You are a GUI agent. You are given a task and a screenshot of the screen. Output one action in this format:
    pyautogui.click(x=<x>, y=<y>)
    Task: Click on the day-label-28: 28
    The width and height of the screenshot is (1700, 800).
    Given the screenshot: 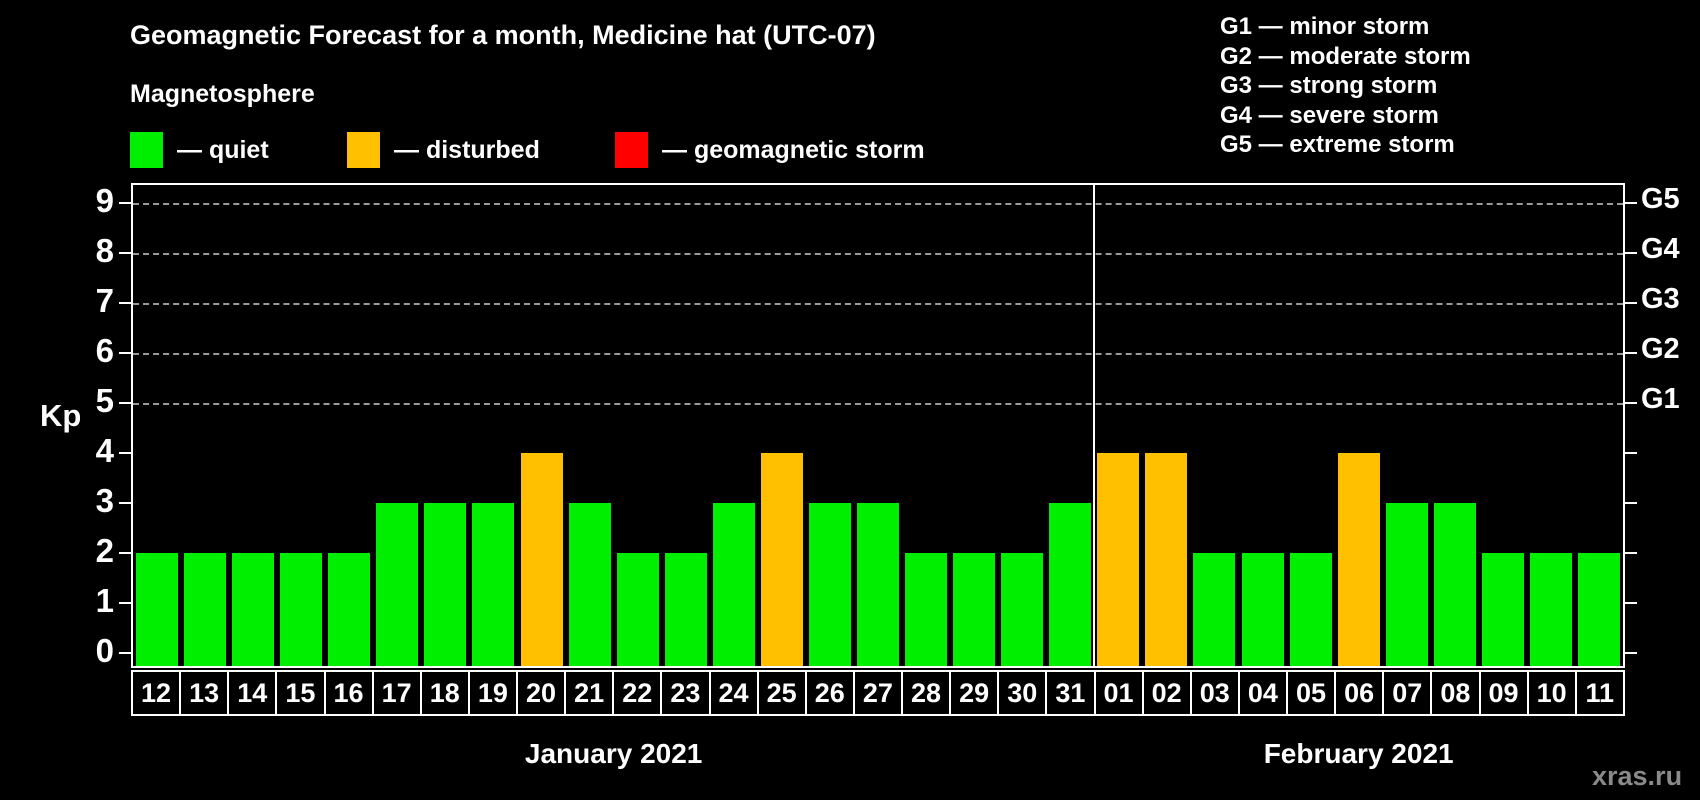 What is the action you would take?
    pyautogui.click(x=925, y=693)
    